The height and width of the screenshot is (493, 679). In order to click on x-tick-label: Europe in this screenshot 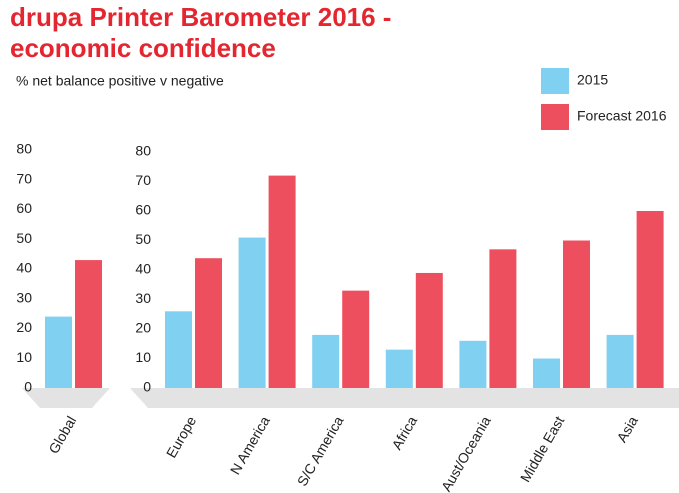, I will do `click(181, 436)`.